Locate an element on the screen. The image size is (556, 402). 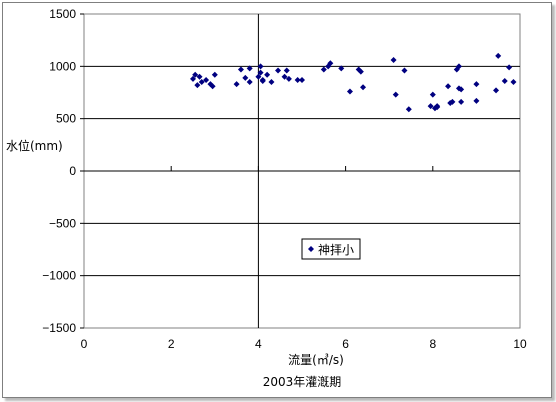
y-tick-label: 0 is located at coordinates (72, 171).